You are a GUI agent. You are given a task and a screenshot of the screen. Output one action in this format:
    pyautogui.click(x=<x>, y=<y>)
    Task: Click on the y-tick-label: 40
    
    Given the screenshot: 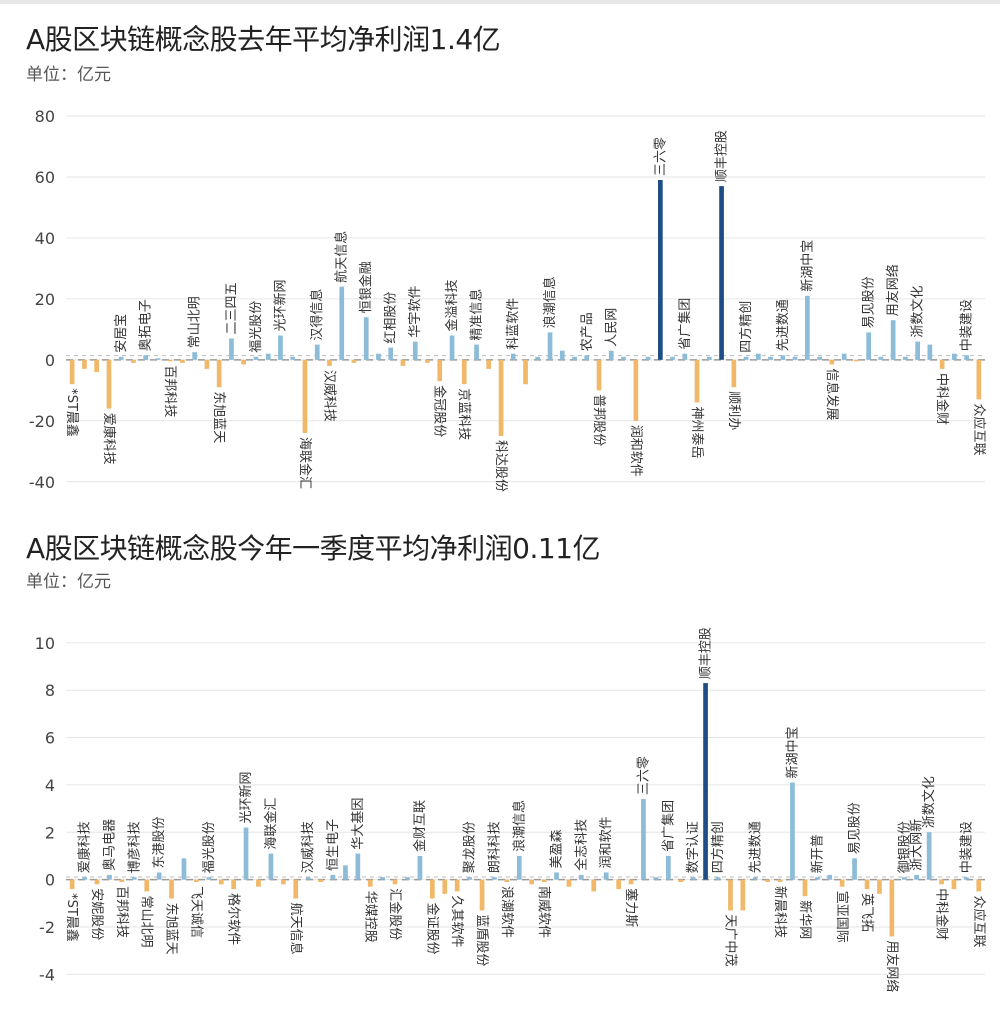 What is the action you would take?
    pyautogui.click(x=45, y=238)
    